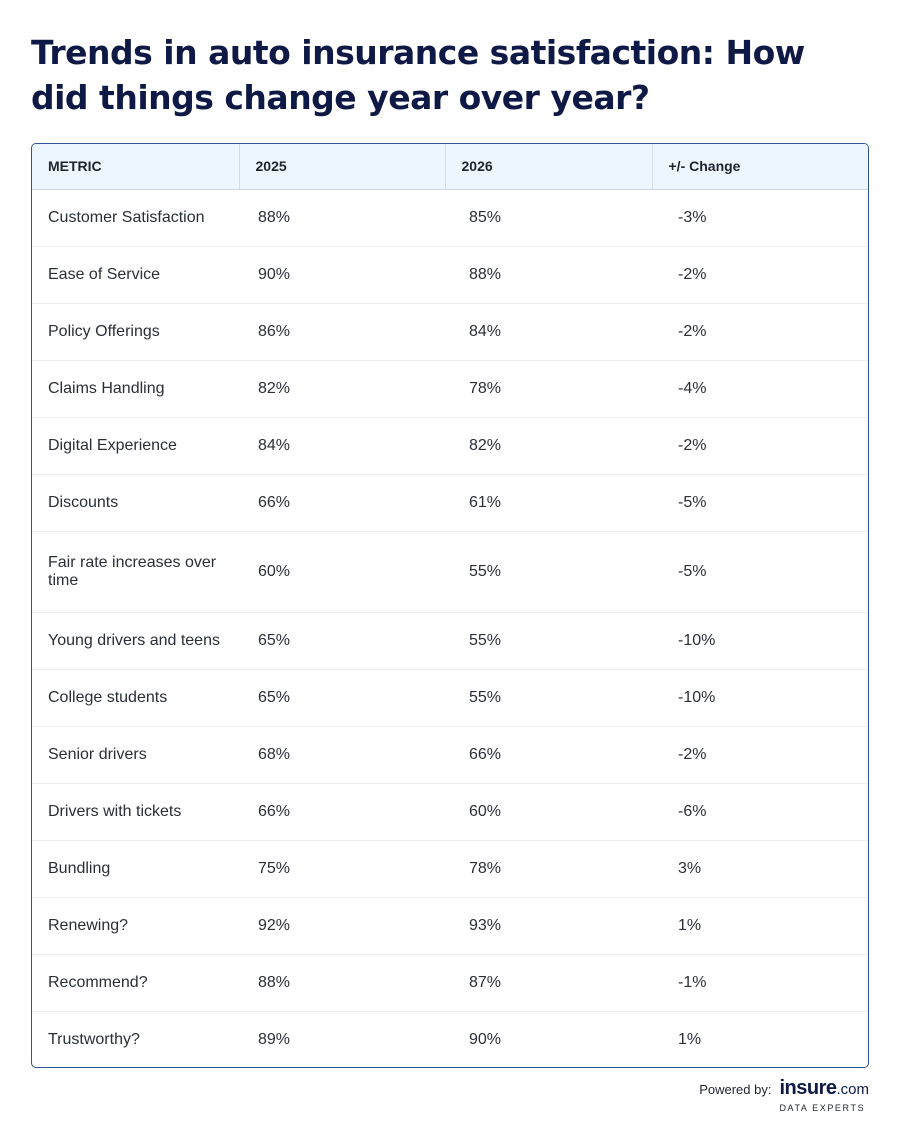 The width and height of the screenshot is (908, 1125). What do you see at coordinates (342, 275) in the screenshot?
I see `value-2025-cell: 90%` at bounding box center [342, 275].